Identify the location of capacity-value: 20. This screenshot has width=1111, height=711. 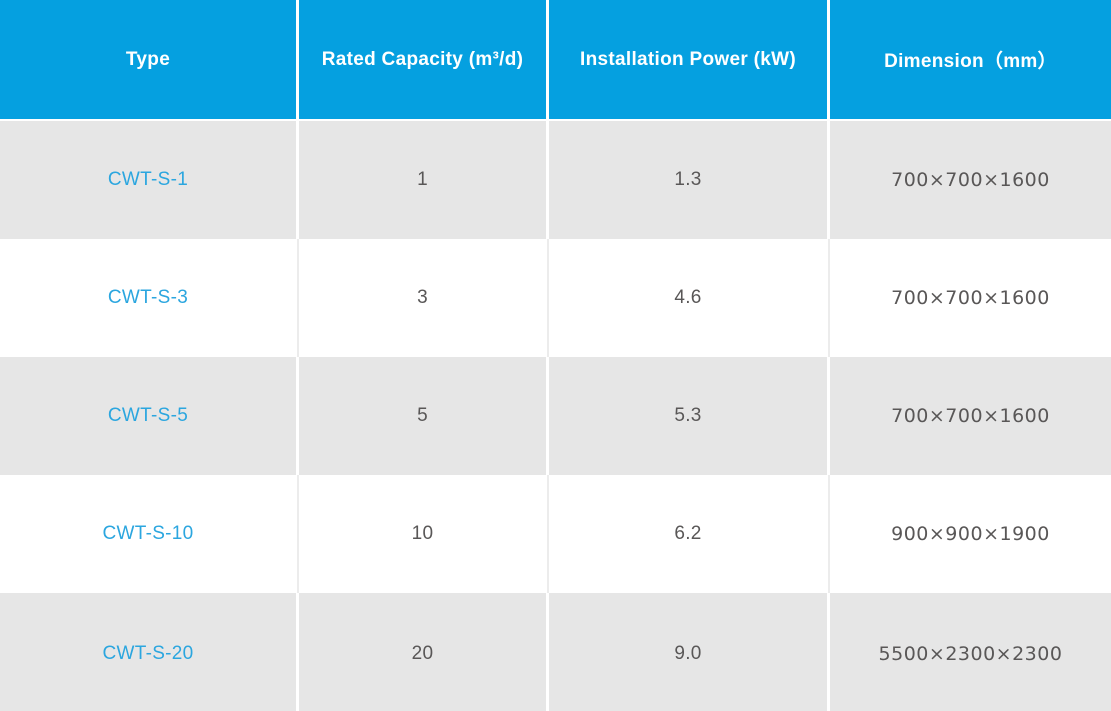
(422, 652).